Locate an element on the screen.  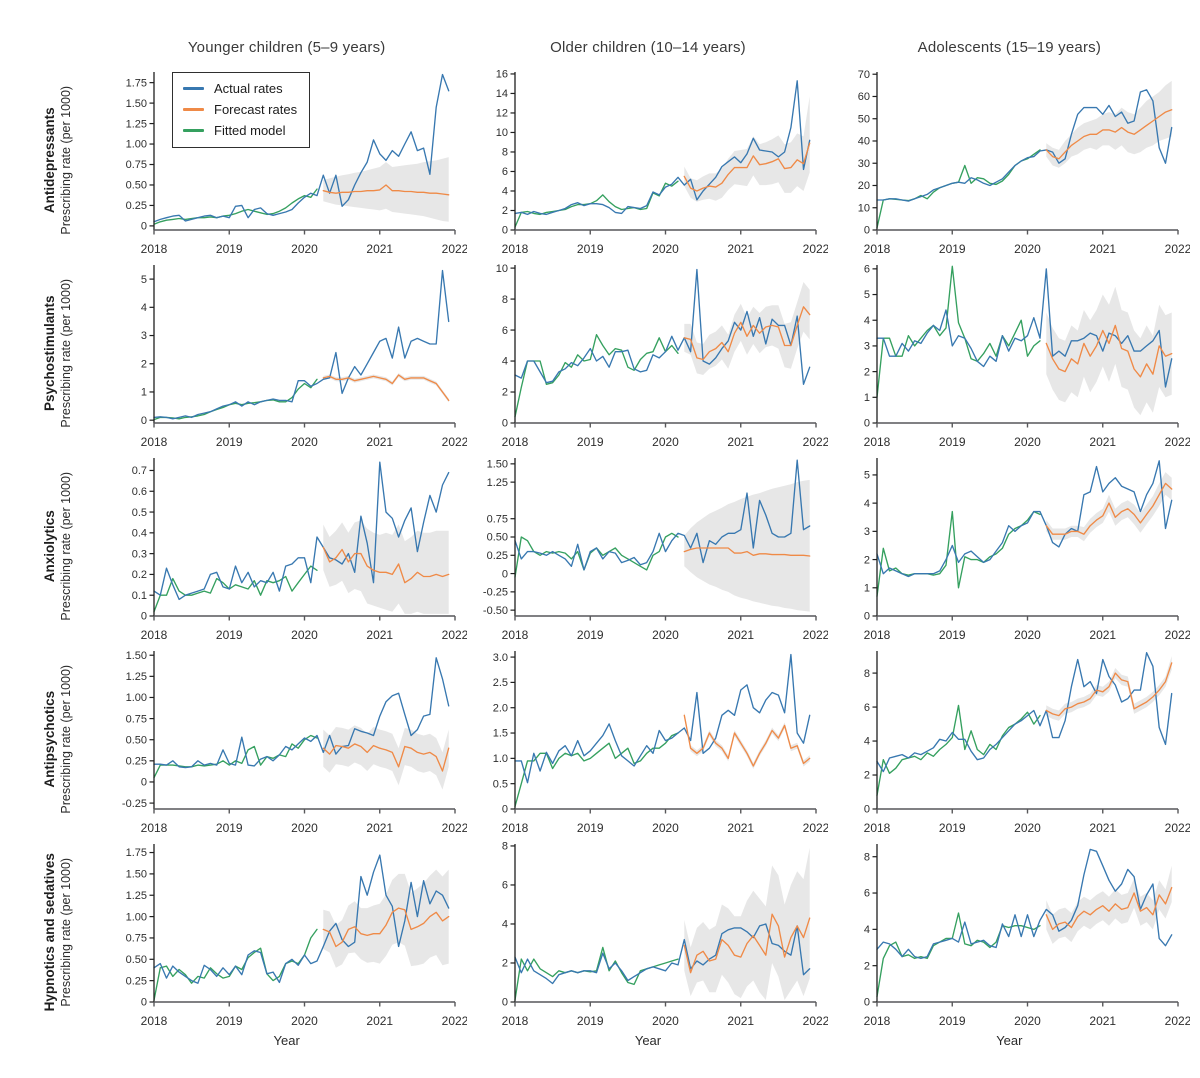
chart-svg: 0 1 2 3 4 5 2018 2019 2020 2021 2022 is located at coordinates (305, 357).